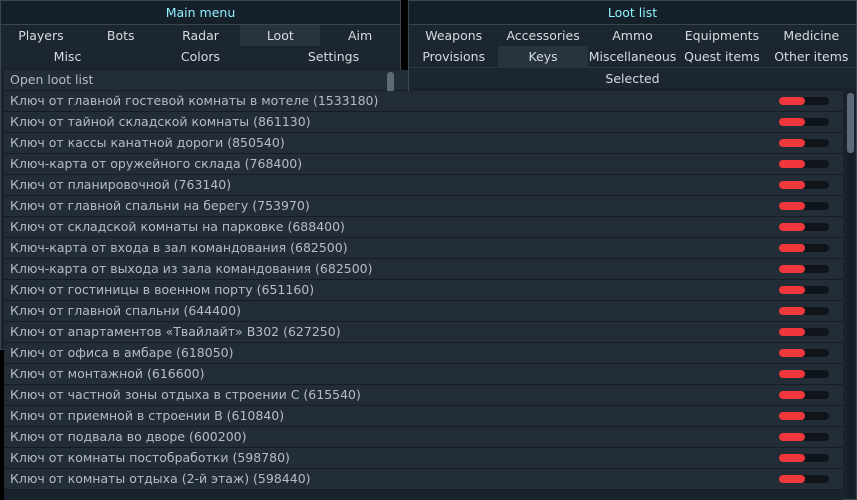  I want to click on loot-item-row: Ключ от планировочной (763140), so click(423, 185).